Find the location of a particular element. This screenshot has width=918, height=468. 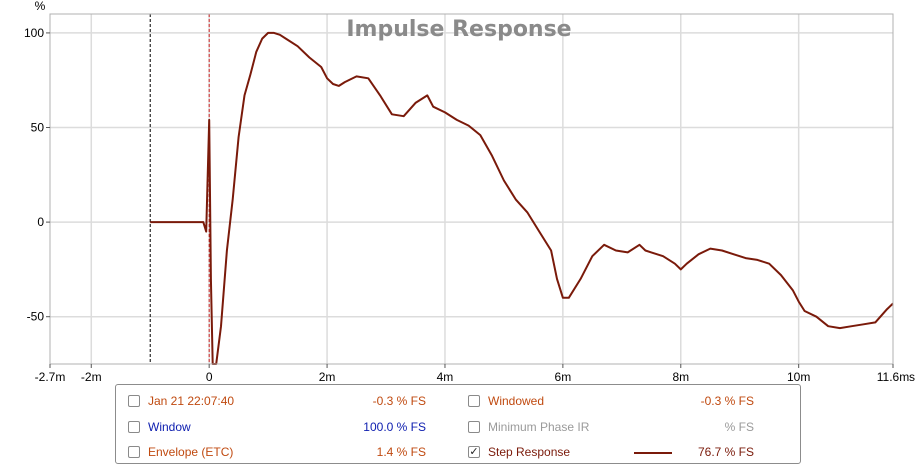

checkmark-icon: ✓ is located at coordinates (474, 451).